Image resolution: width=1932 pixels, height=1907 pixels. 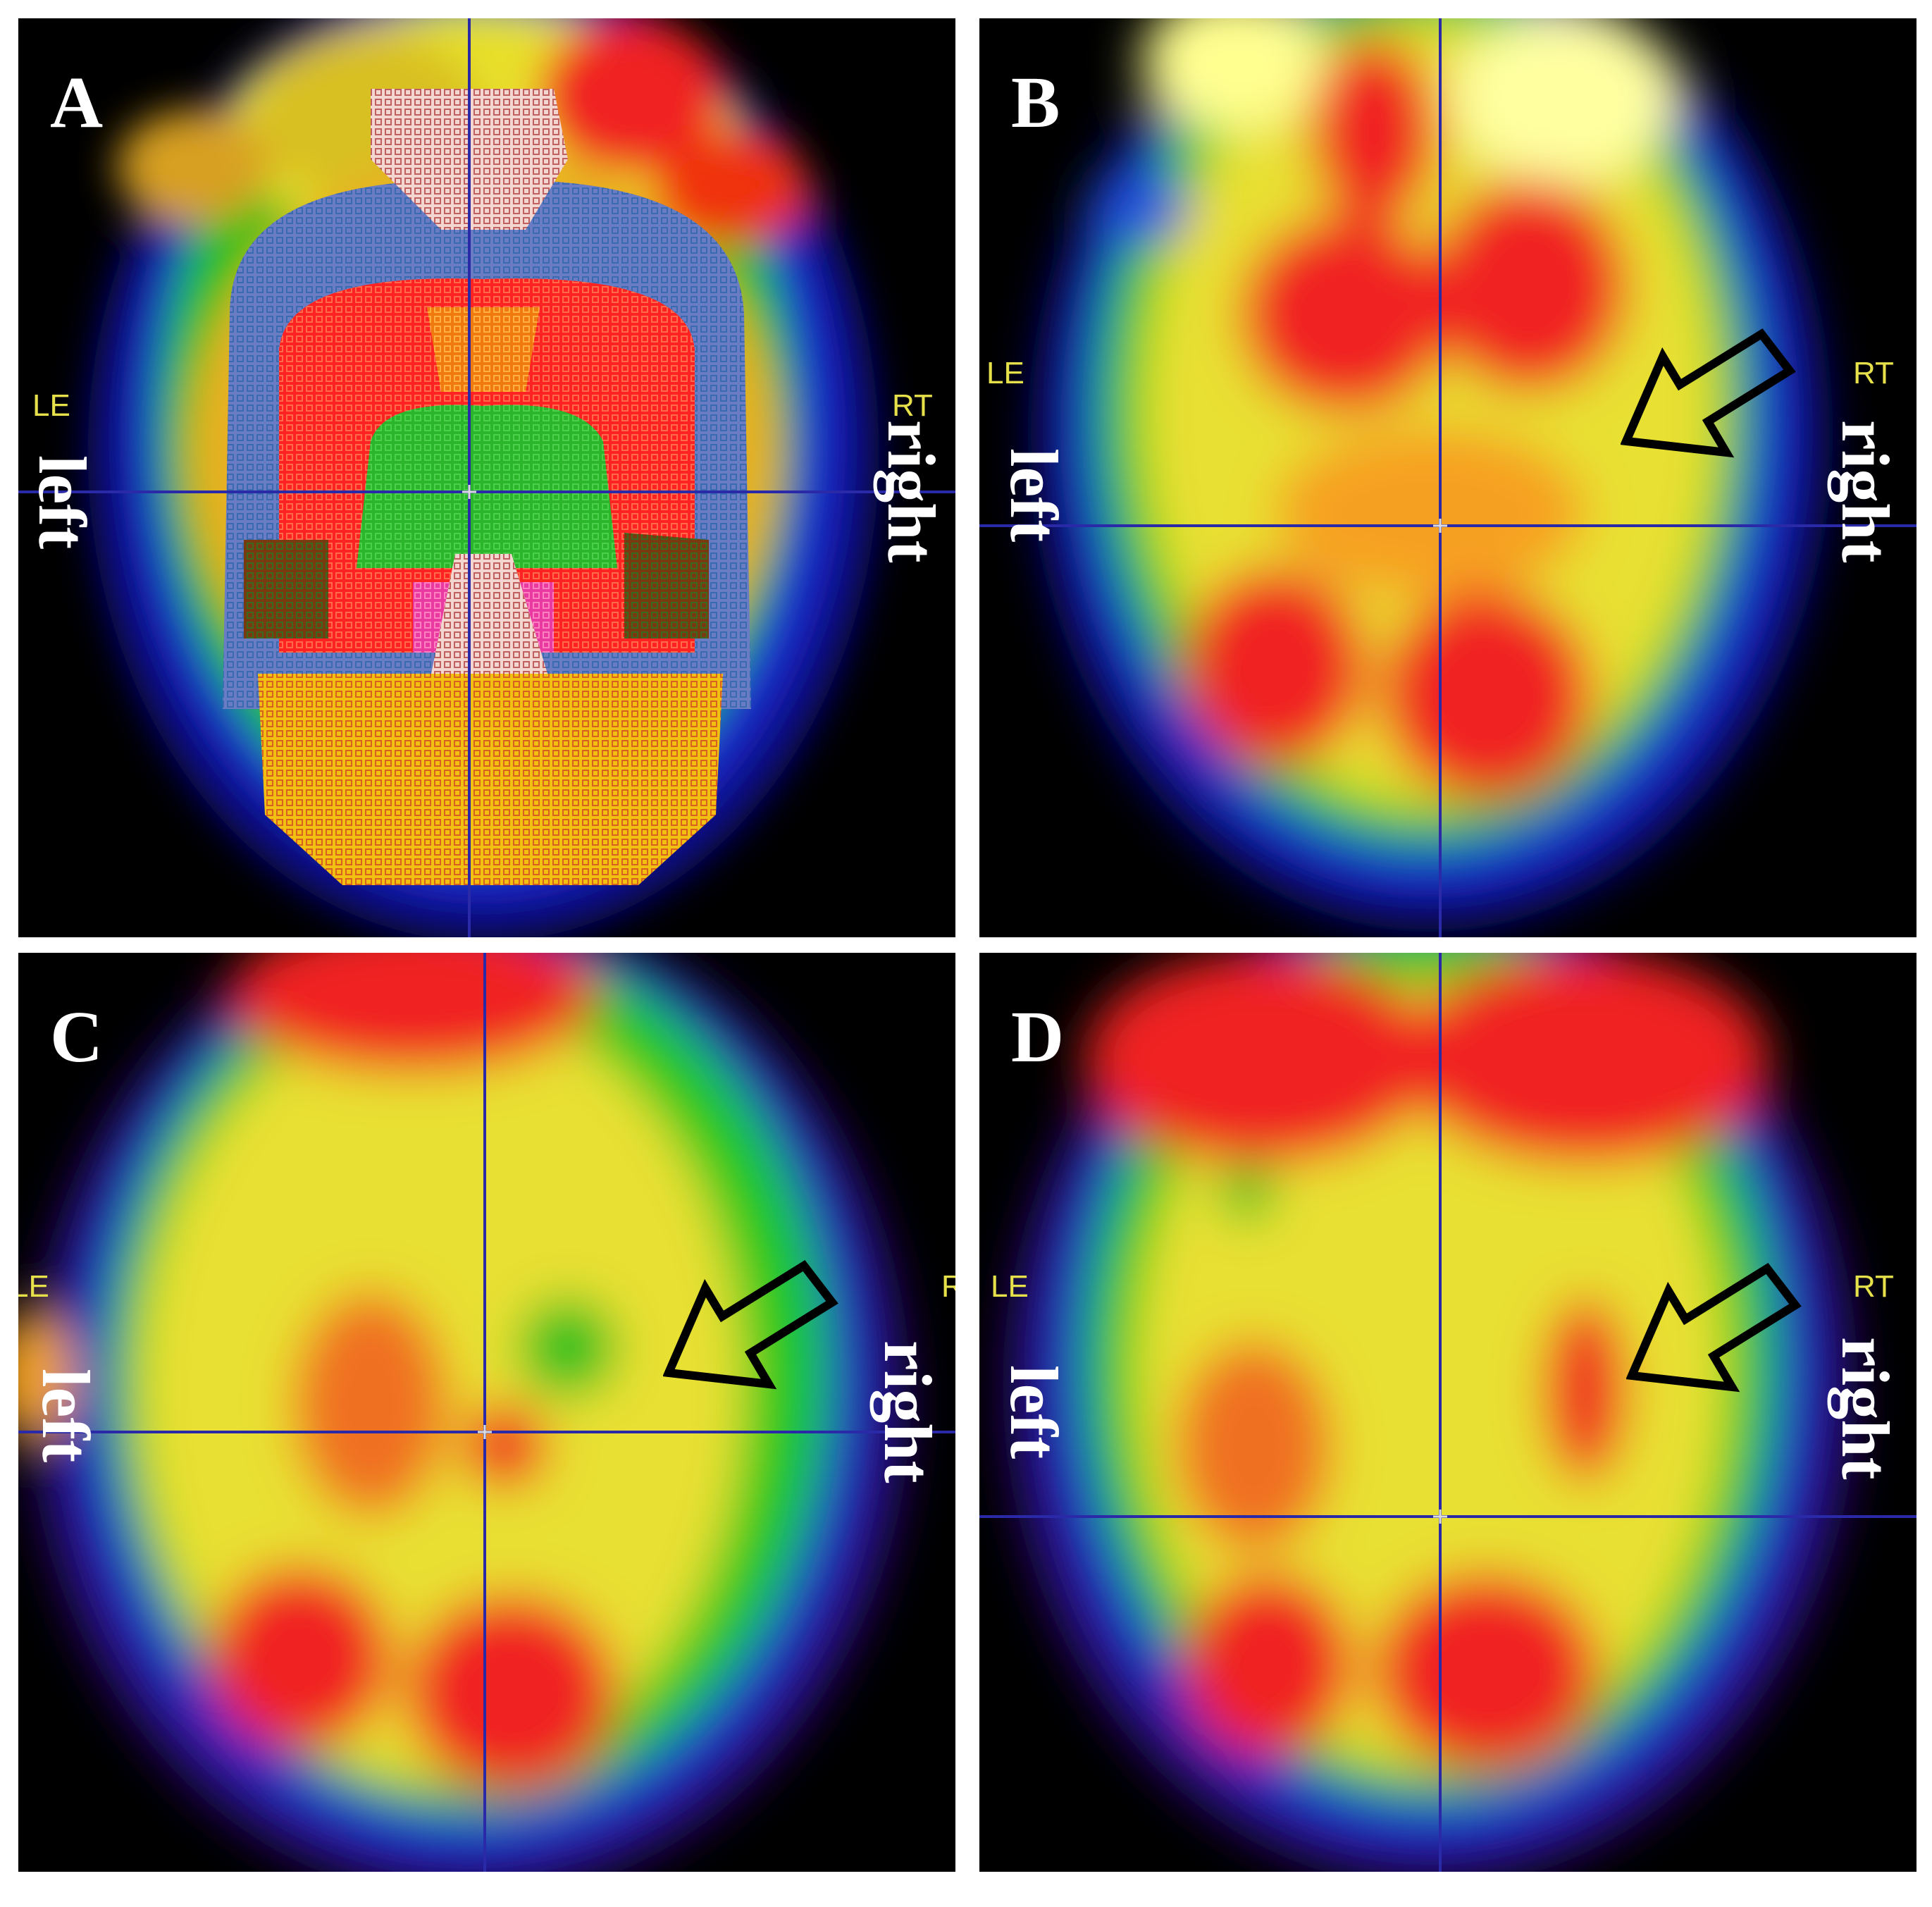 What do you see at coordinates (77, 1037) in the screenshot?
I see `panel-letter: C` at bounding box center [77, 1037].